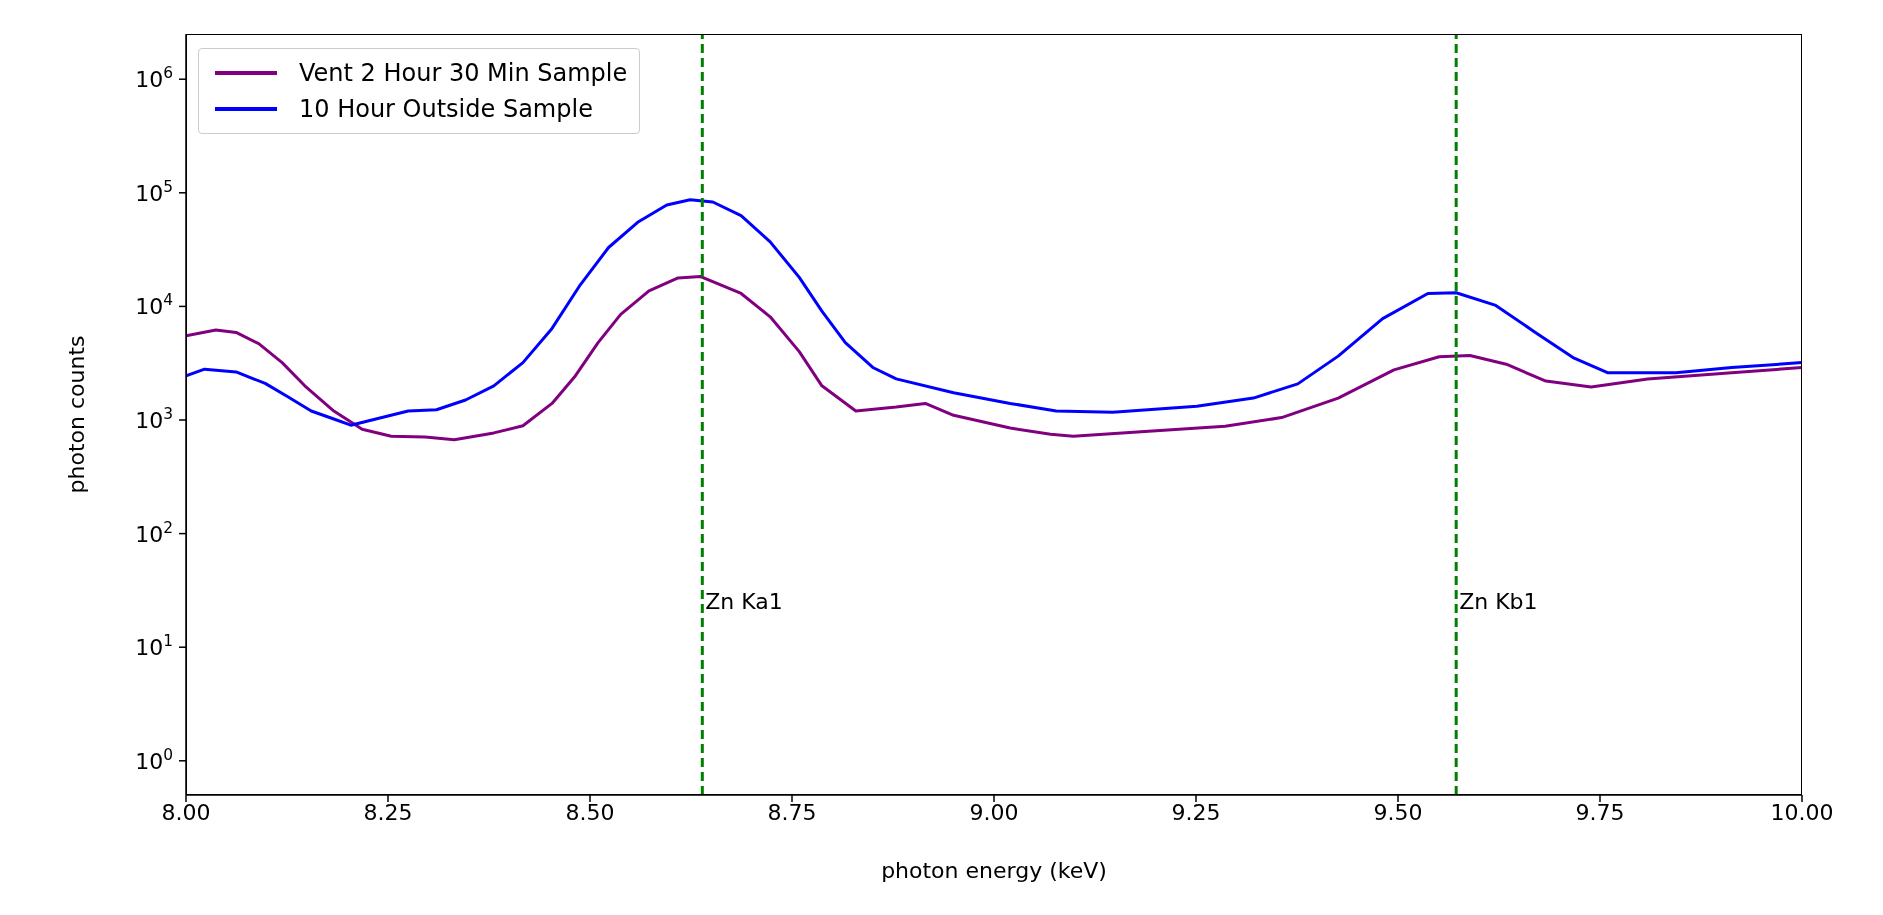 The image size is (1883, 915). What do you see at coordinates (154, 305) in the screenshot?
I see `y-tick-label: 10$^{4}$` at bounding box center [154, 305].